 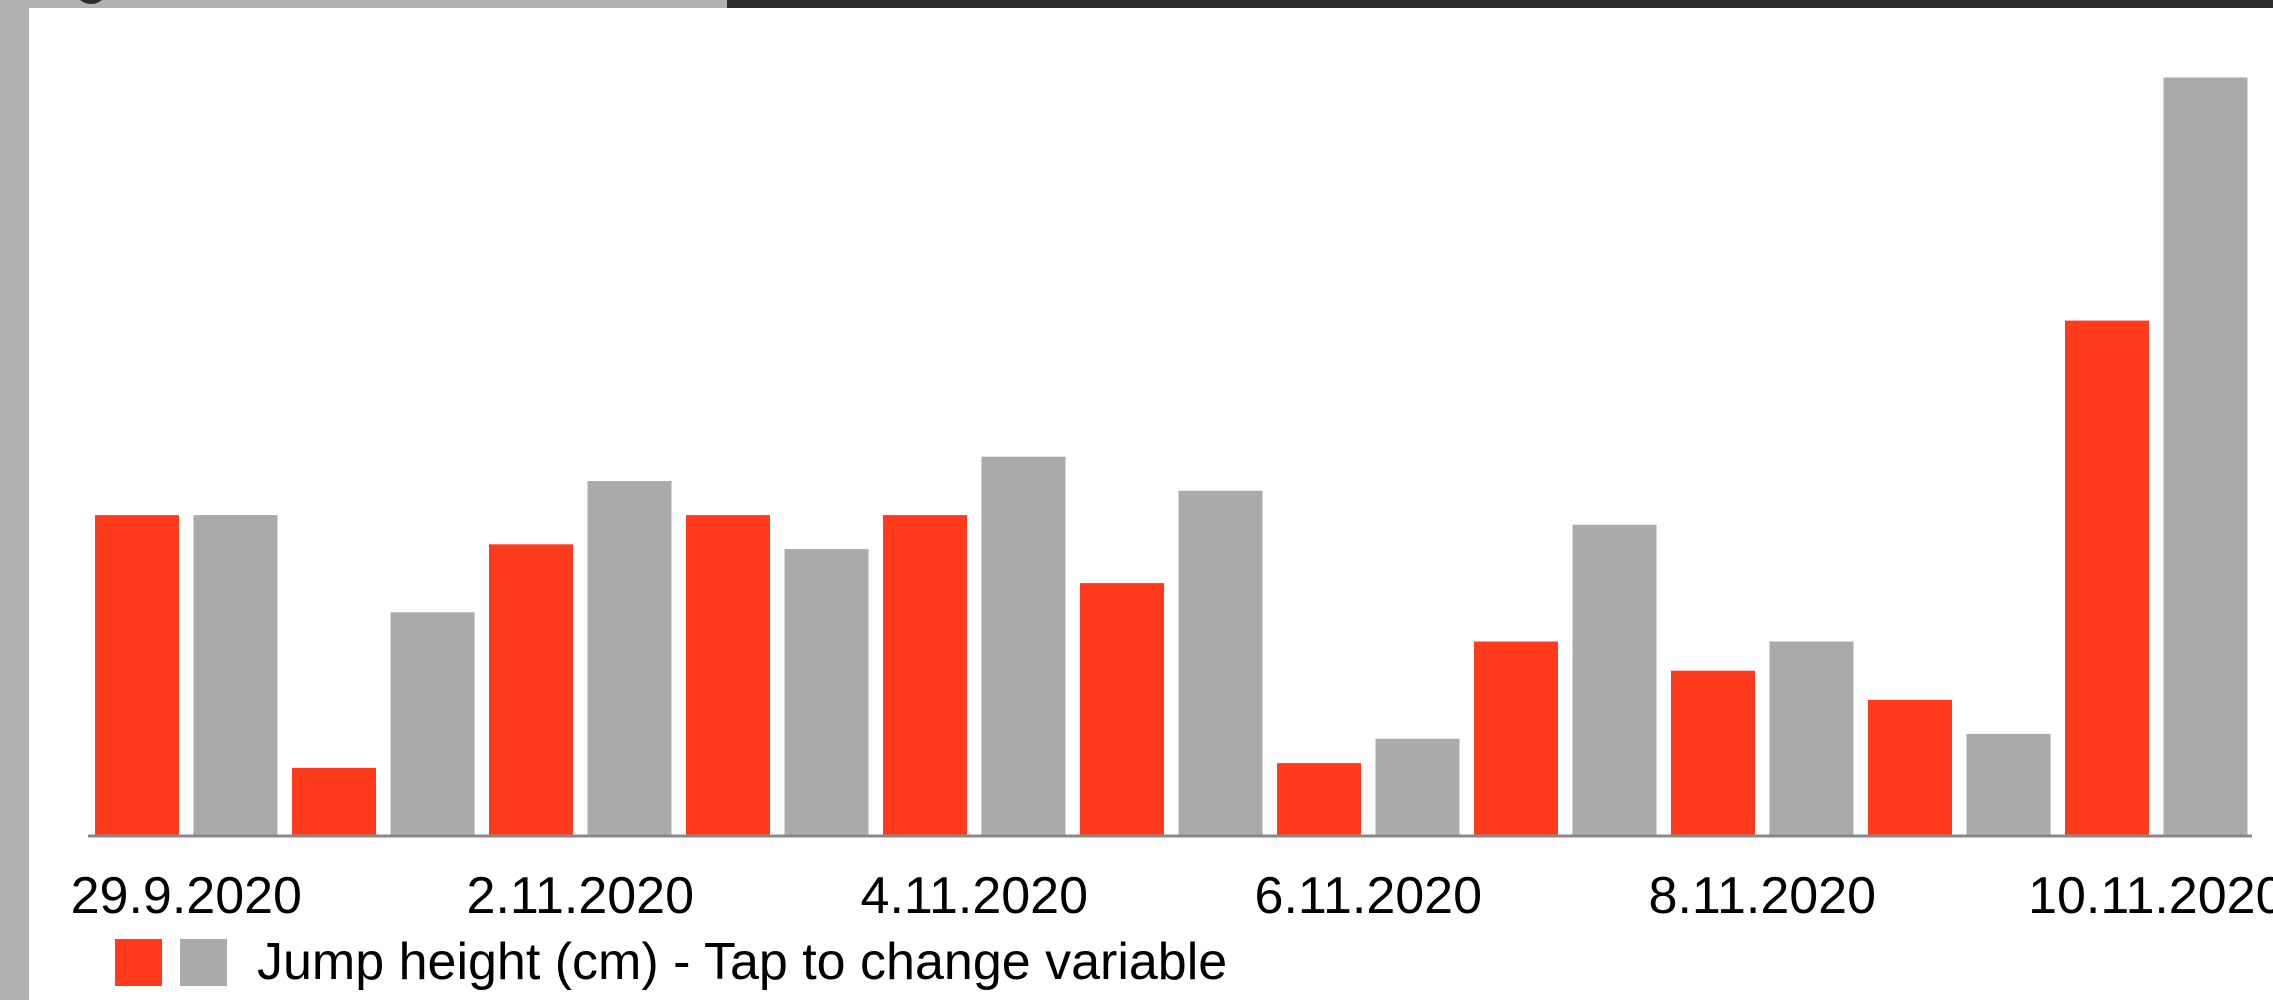 What do you see at coordinates (1516, 738) in the screenshot?
I see `bar-red-7.11.2020` at bounding box center [1516, 738].